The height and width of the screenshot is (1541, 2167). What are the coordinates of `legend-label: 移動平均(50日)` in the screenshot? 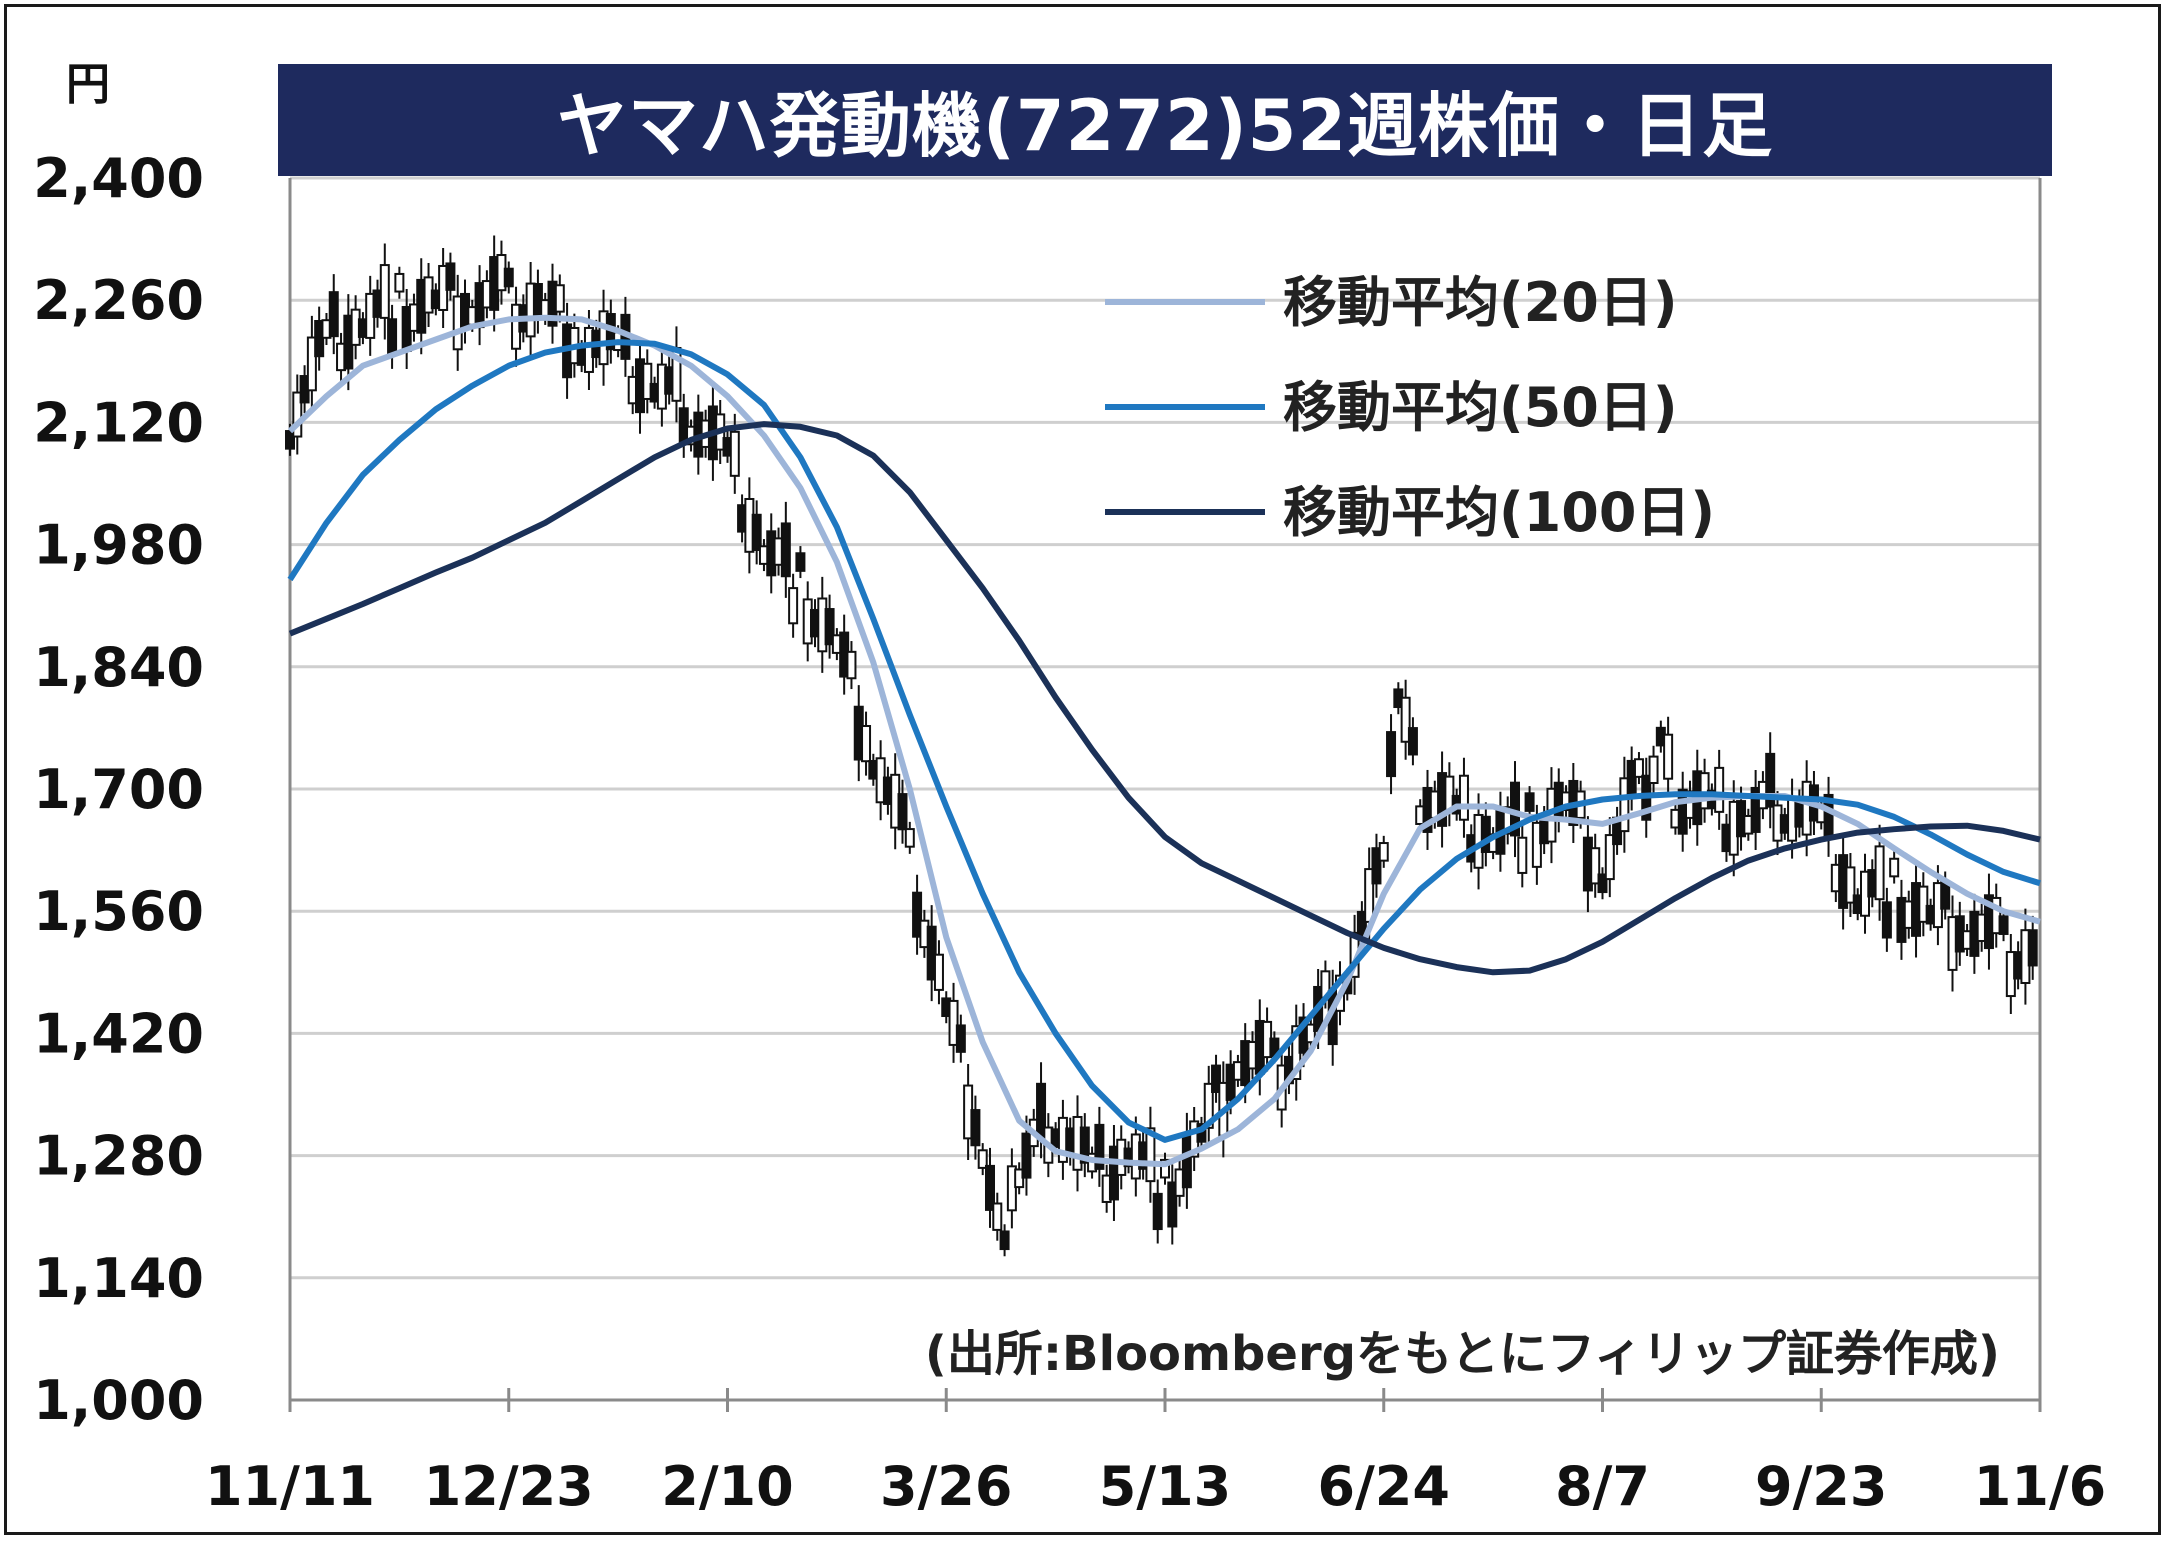 It's located at (1480, 407).